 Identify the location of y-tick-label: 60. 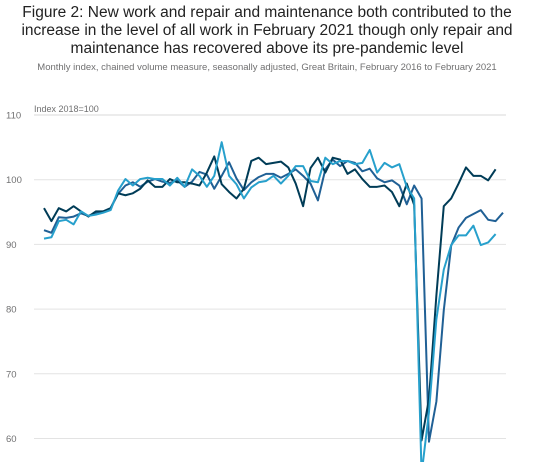
(11, 439).